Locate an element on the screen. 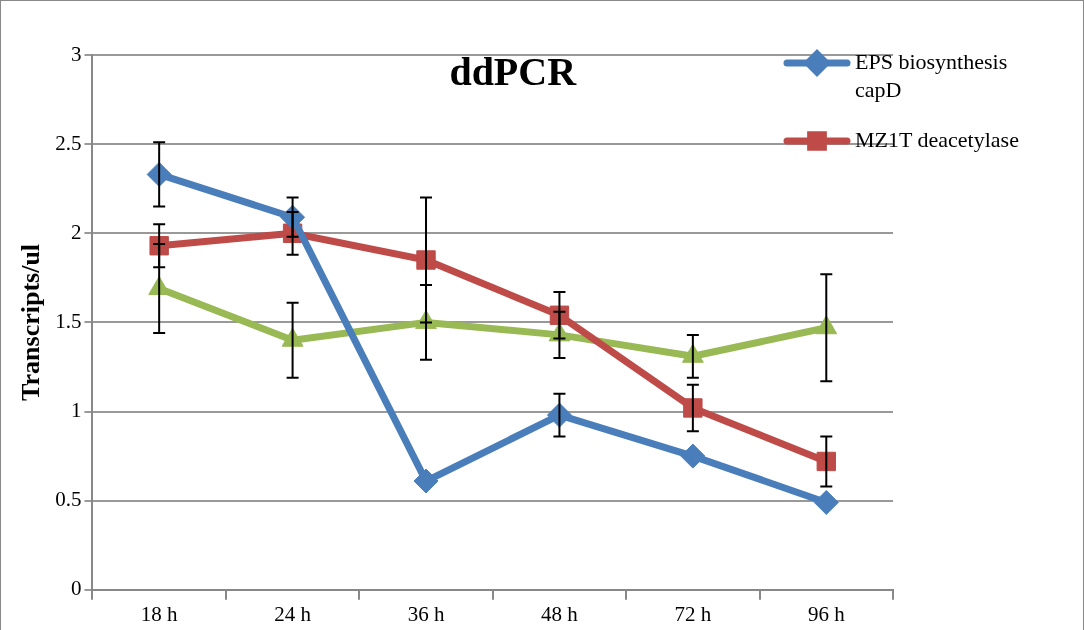 The image size is (1084, 630). chart-title: ddPCR is located at coordinates (513, 72).